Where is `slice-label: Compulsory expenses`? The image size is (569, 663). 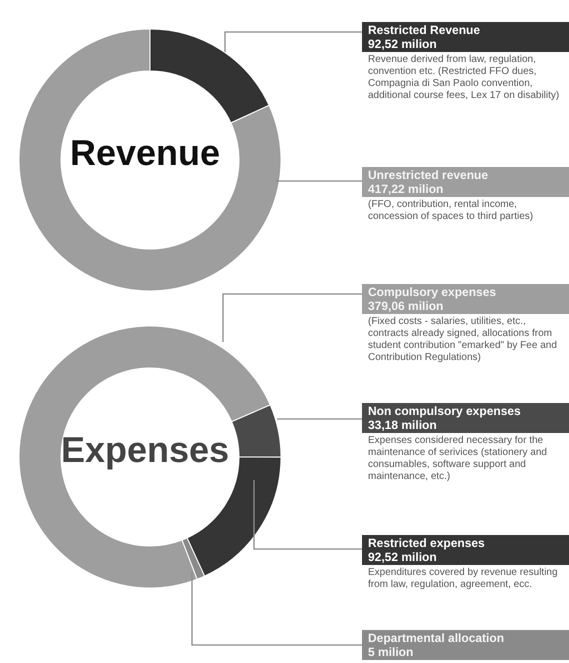 slice-label: Compulsory expenses is located at coordinates (432, 292).